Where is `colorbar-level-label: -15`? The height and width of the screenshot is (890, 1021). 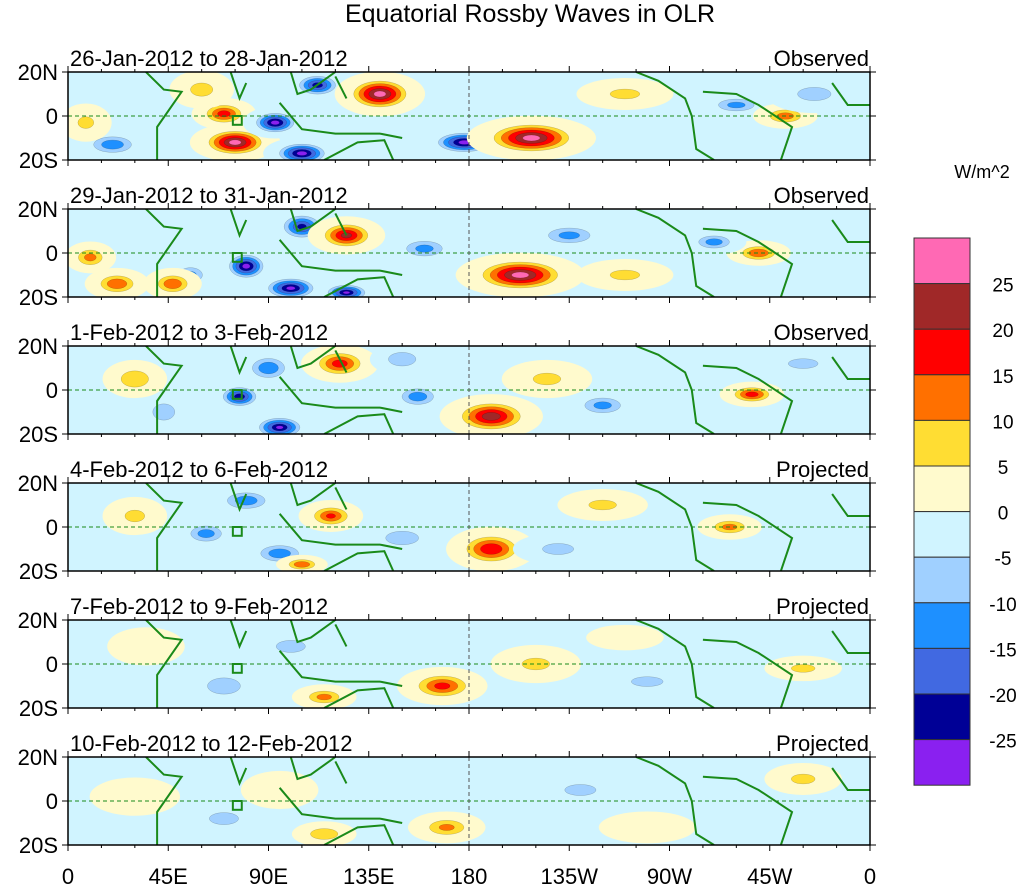
colorbar-level-label: -15 is located at coordinates (1002, 650).